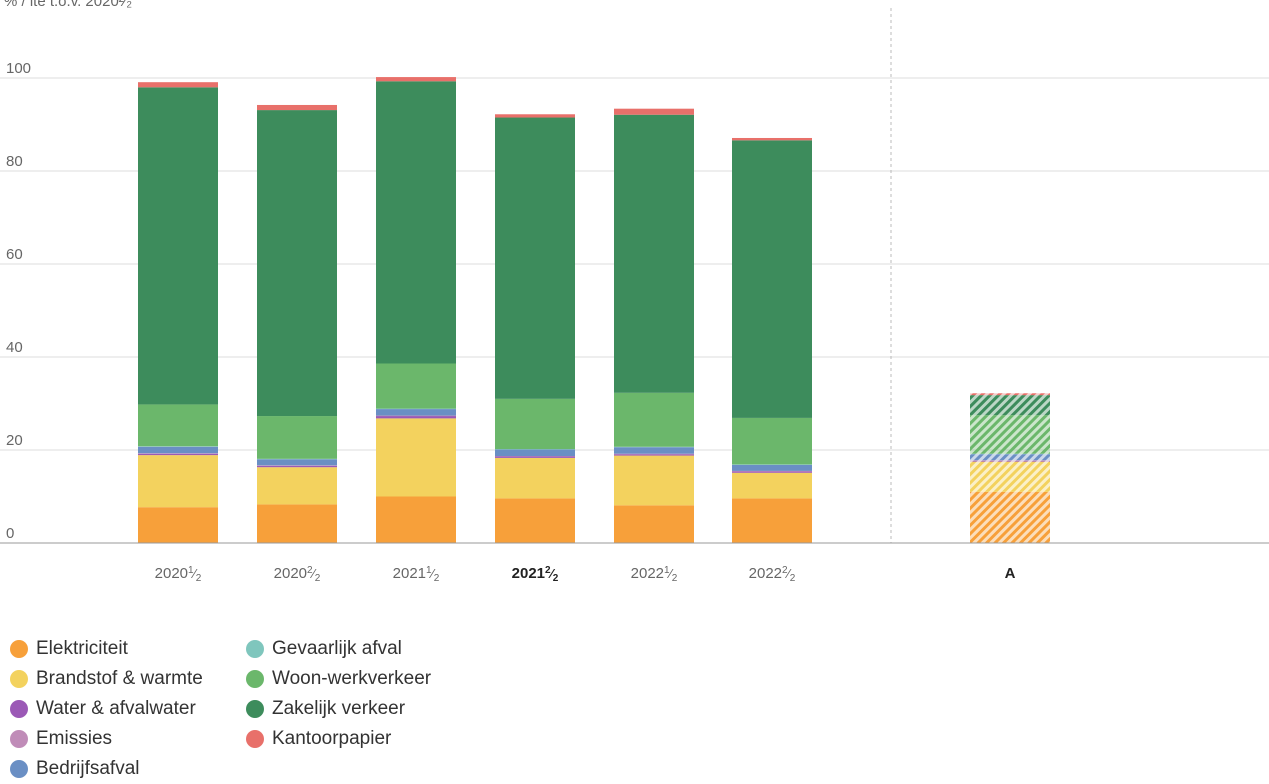 This screenshot has width=1269, height=784. I want to click on legend-item-bedrijfsafval: Bedrijfsafval, so click(106, 769).